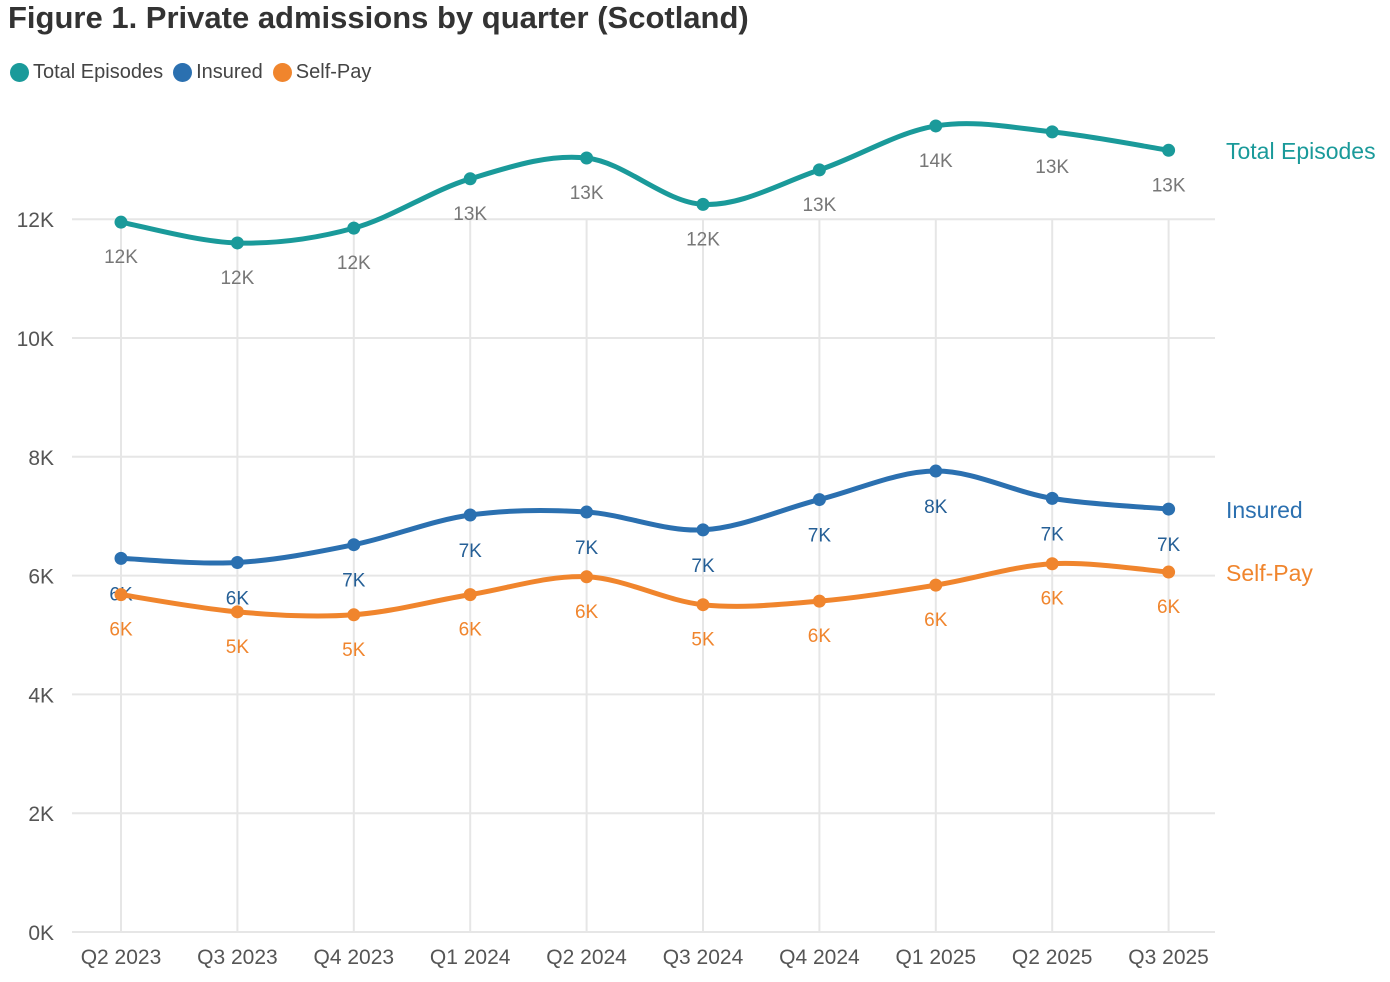 This screenshot has height=982, width=1390. Describe the element at coordinates (354, 957) in the screenshot. I see `x-tick-label: Q4 2023` at that location.